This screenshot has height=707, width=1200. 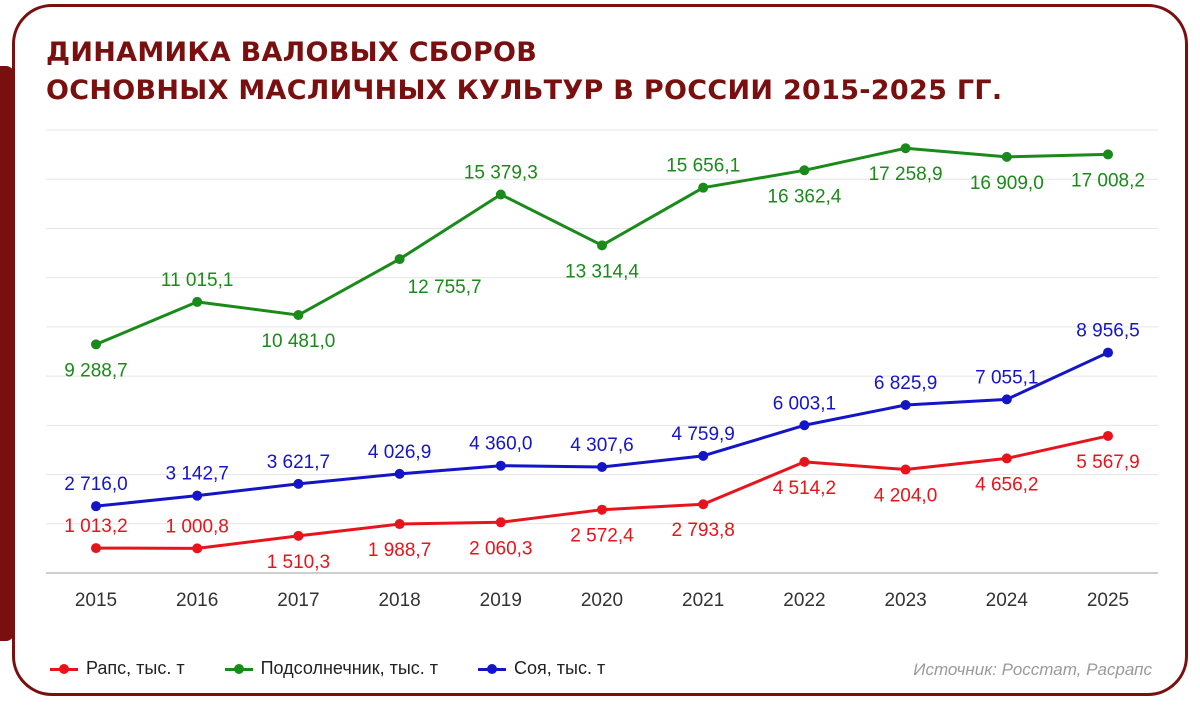 I want to click on data-label-soy: 3 142,7, so click(x=196, y=474).